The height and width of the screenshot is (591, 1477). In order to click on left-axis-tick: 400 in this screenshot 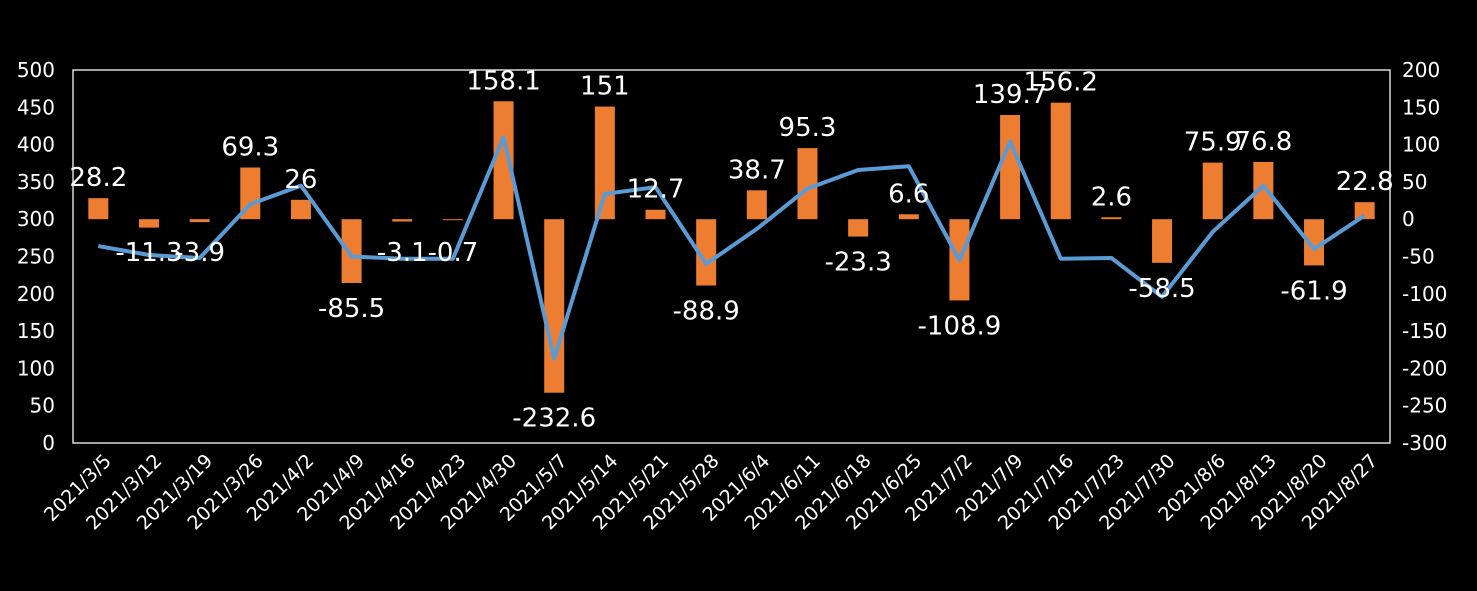, I will do `click(36, 145)`.